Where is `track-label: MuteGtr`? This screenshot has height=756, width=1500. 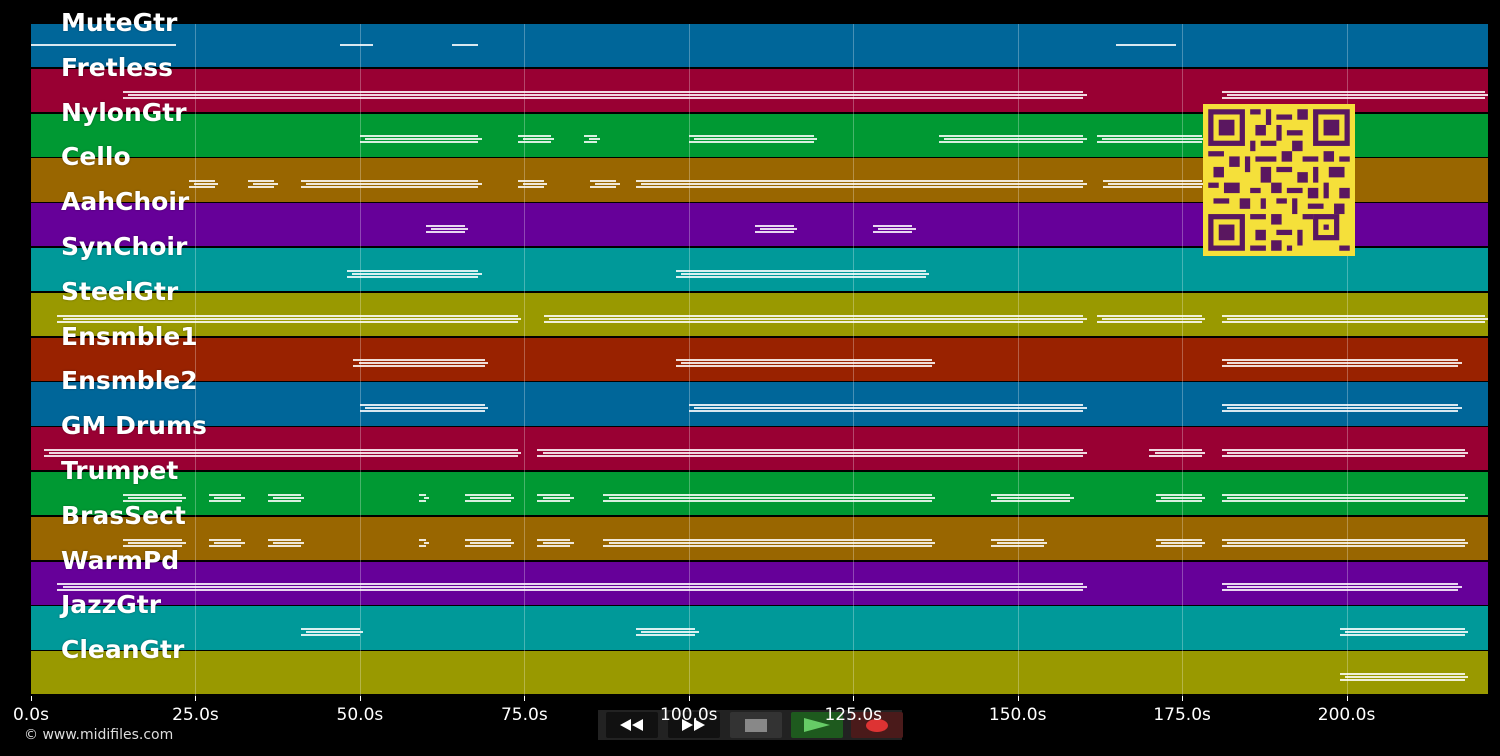 track-label: MuteGtr is located at coordinates (119, 22).